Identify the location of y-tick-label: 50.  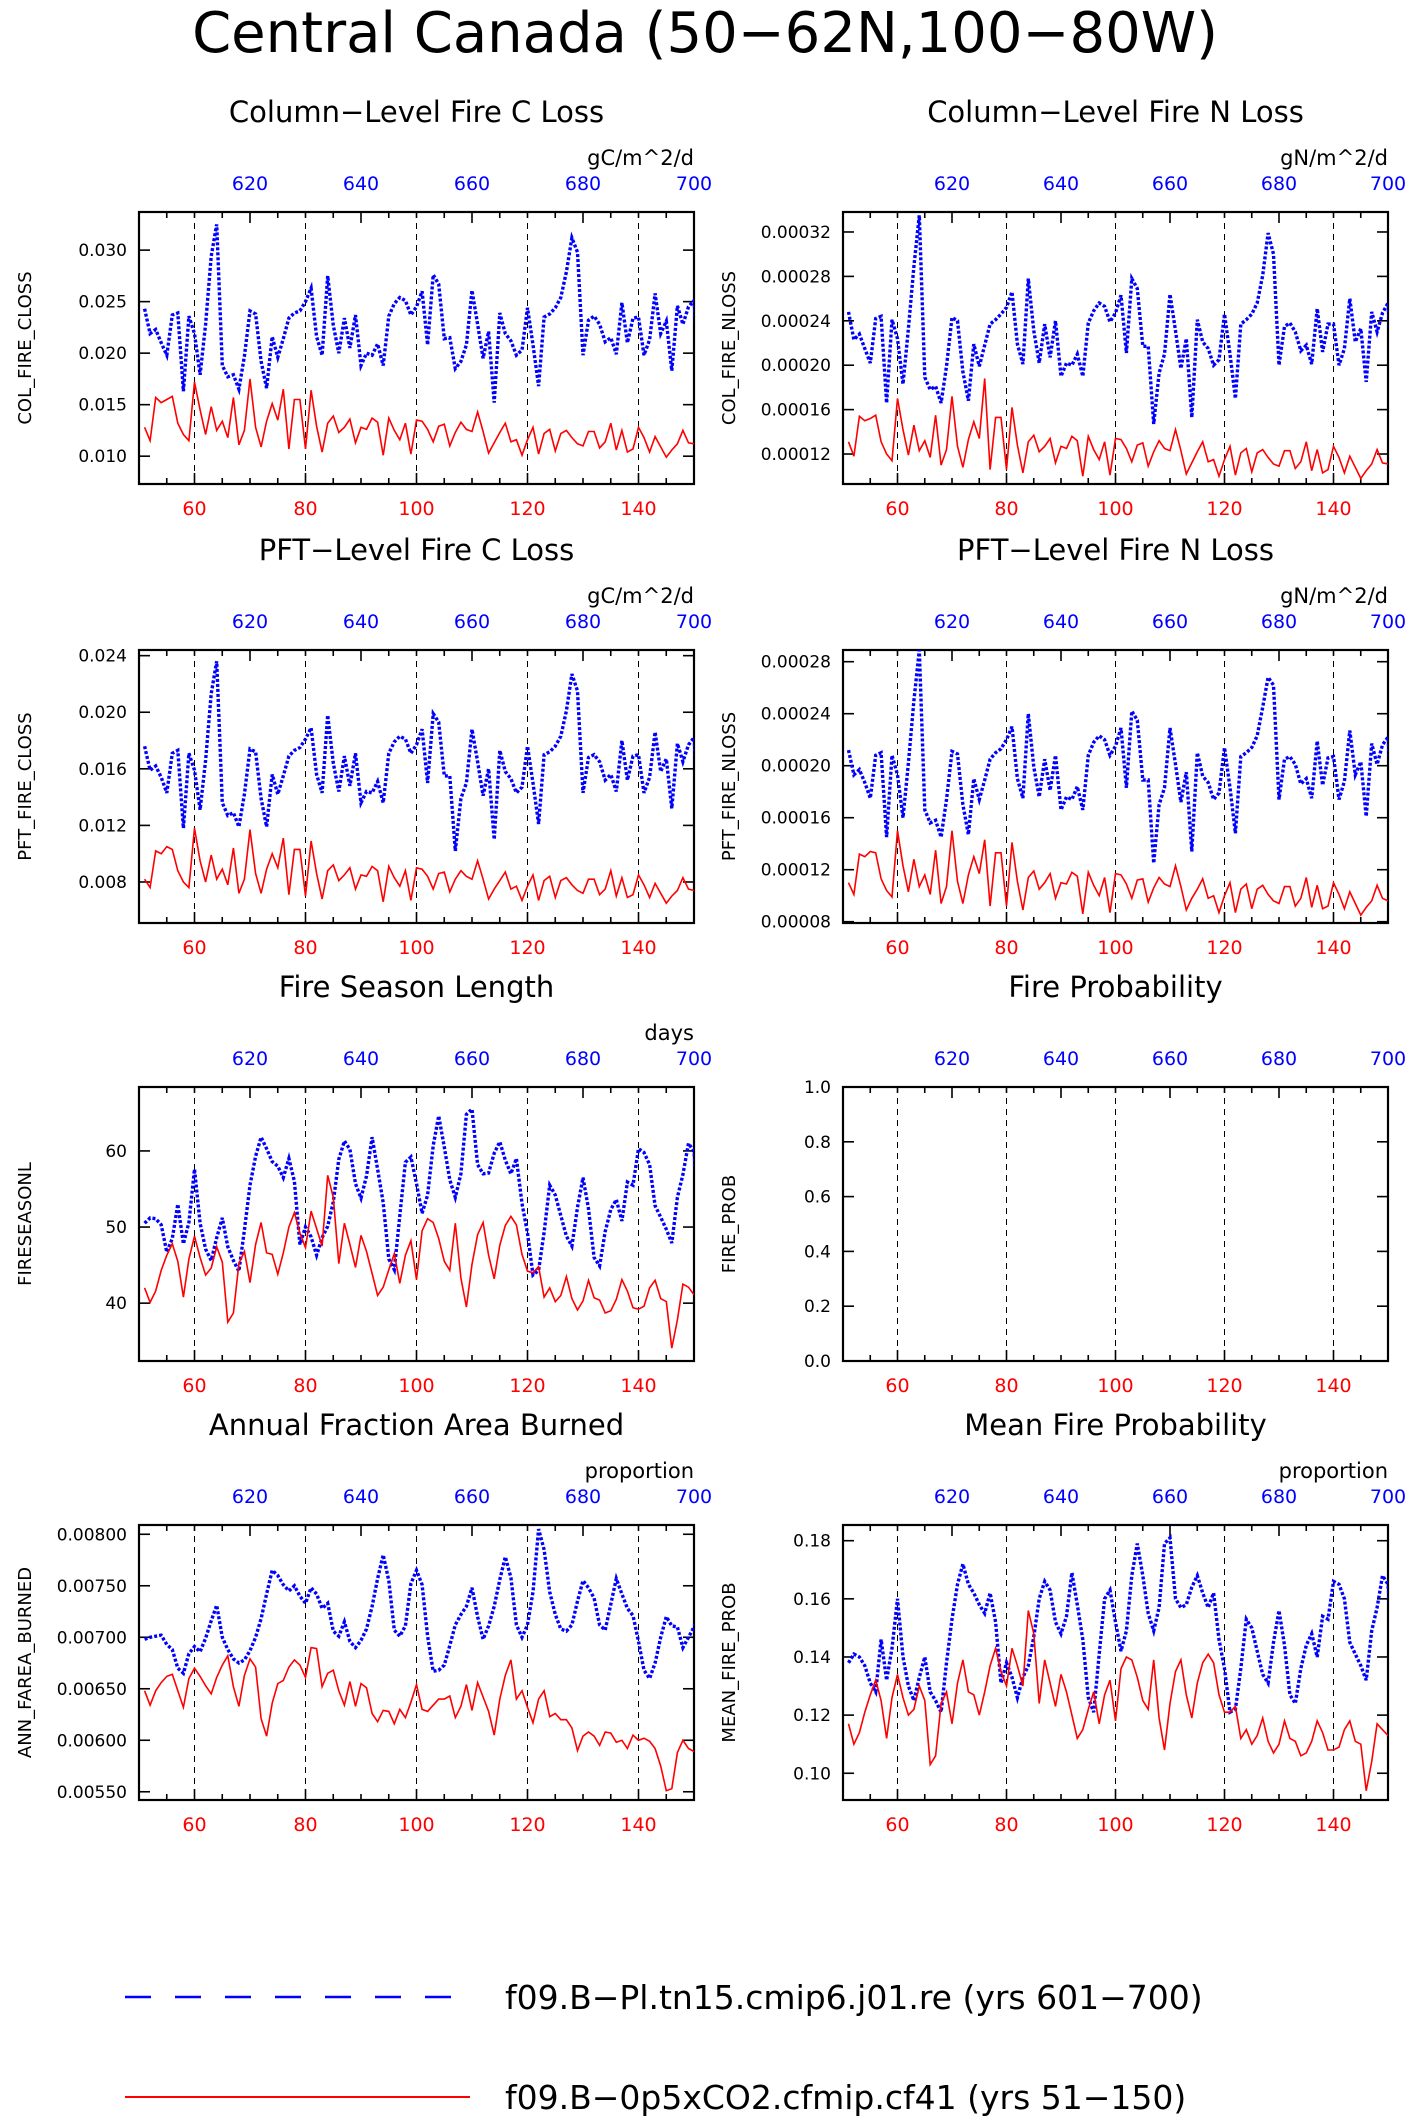
(116, 1228).